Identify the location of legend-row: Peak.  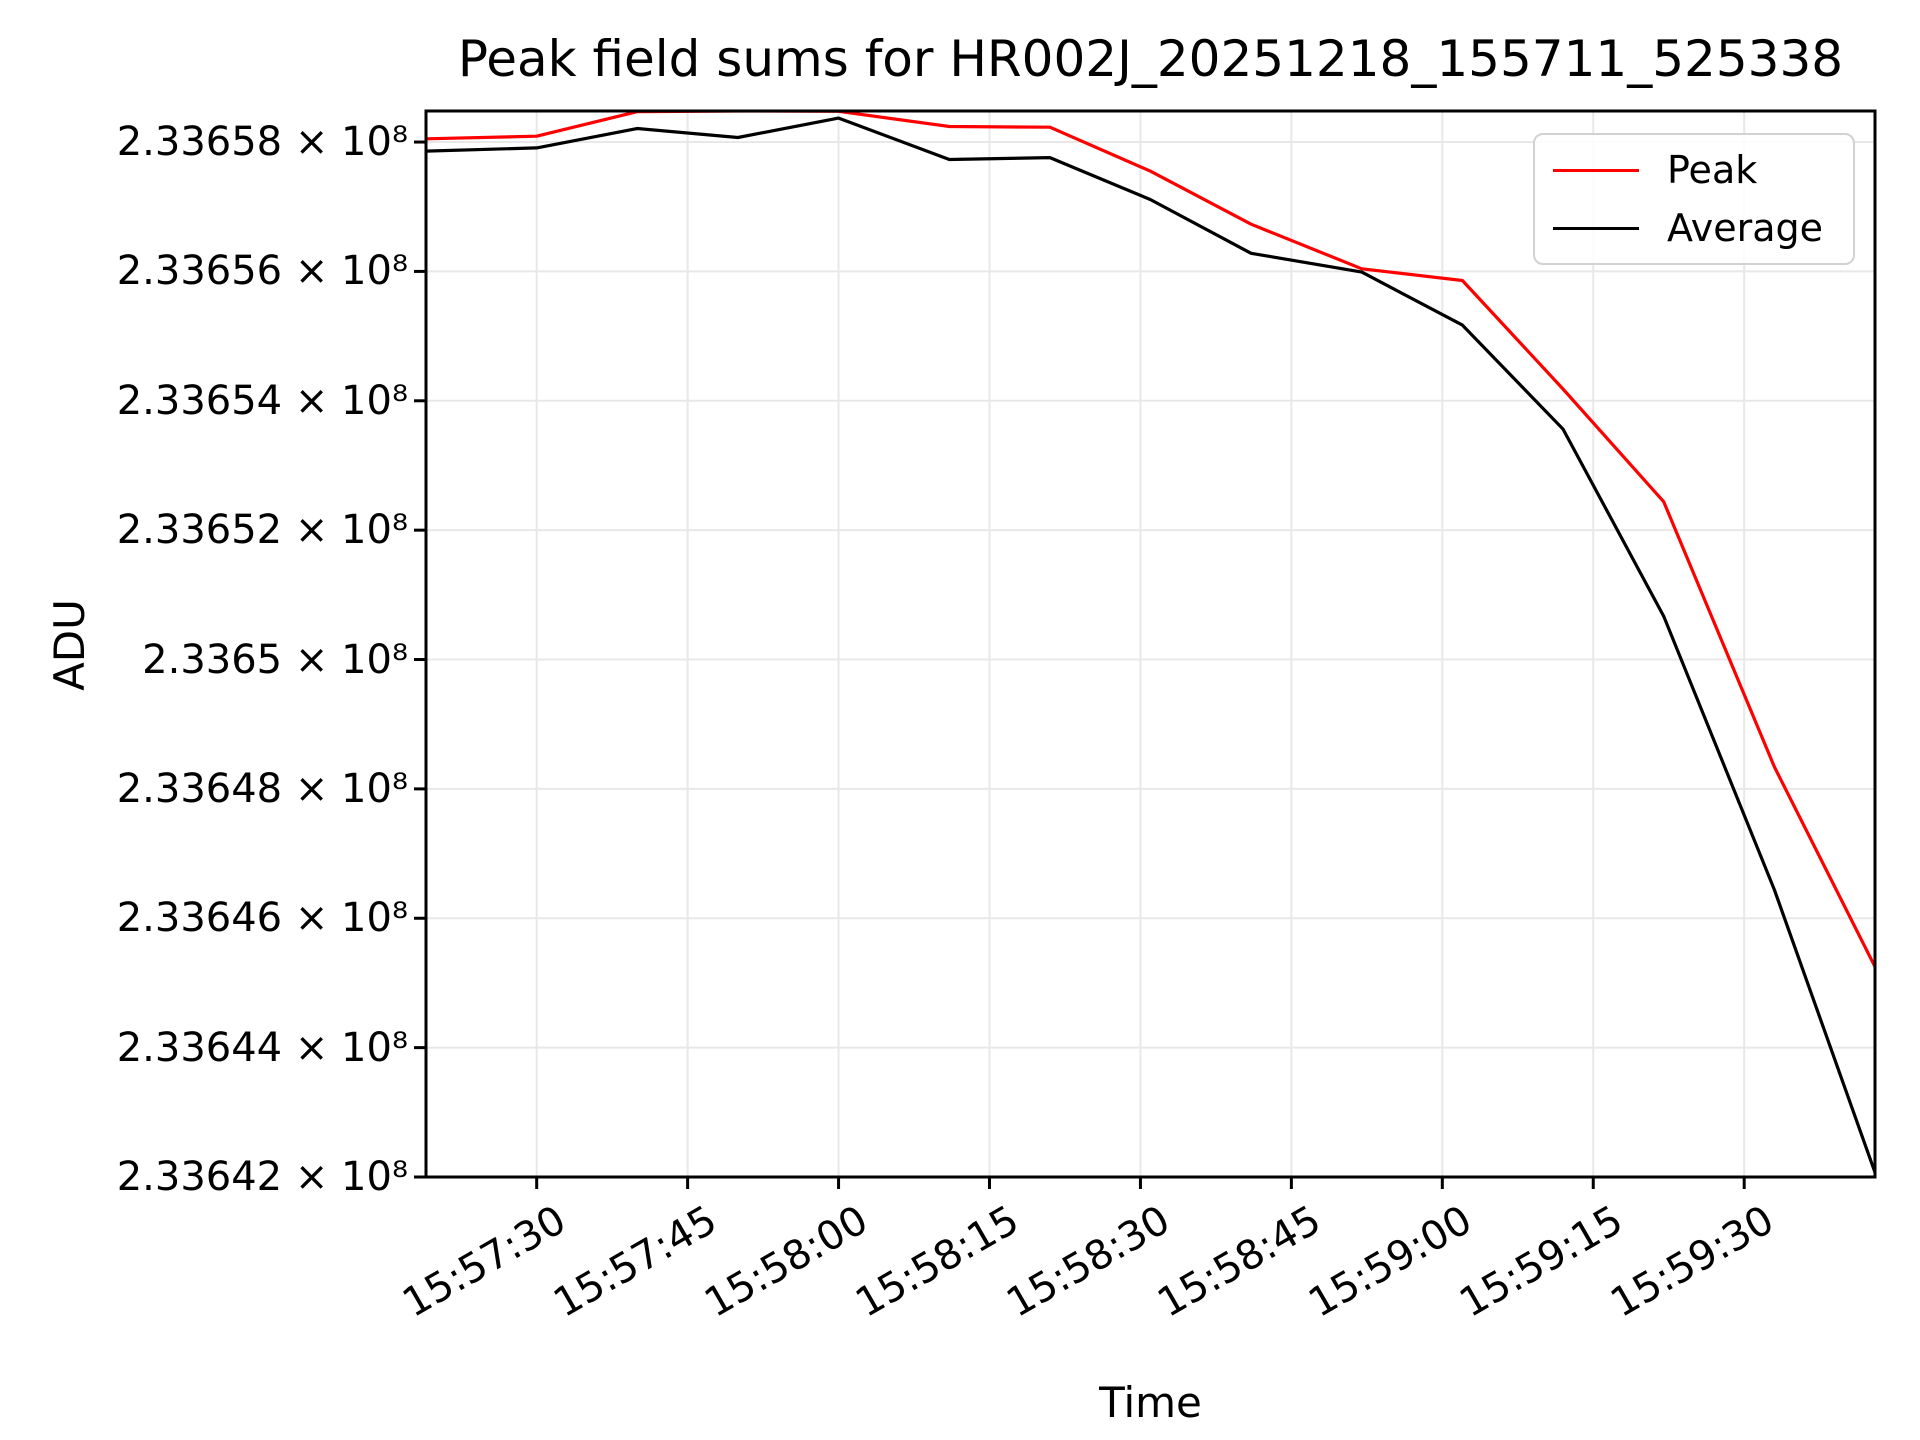
(1694, 170).